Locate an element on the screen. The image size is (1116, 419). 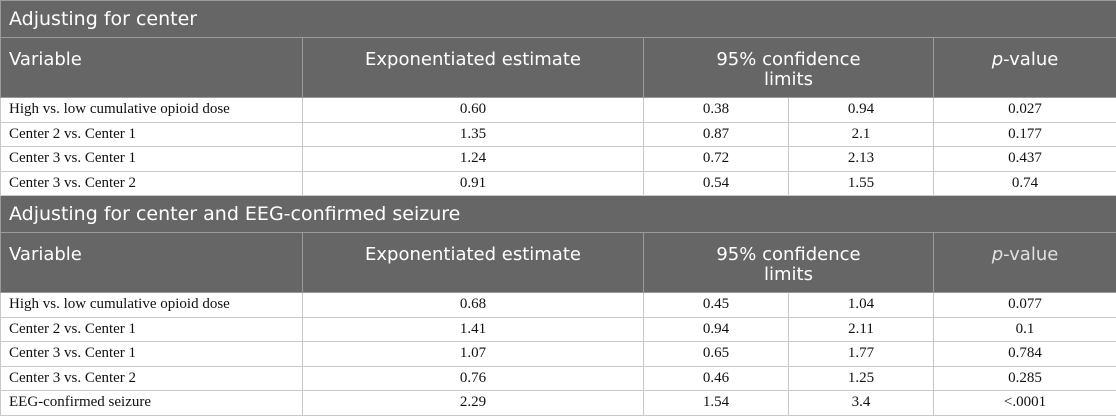
cell-lower-limit: 0.54 is located at coordinates (716, 183).